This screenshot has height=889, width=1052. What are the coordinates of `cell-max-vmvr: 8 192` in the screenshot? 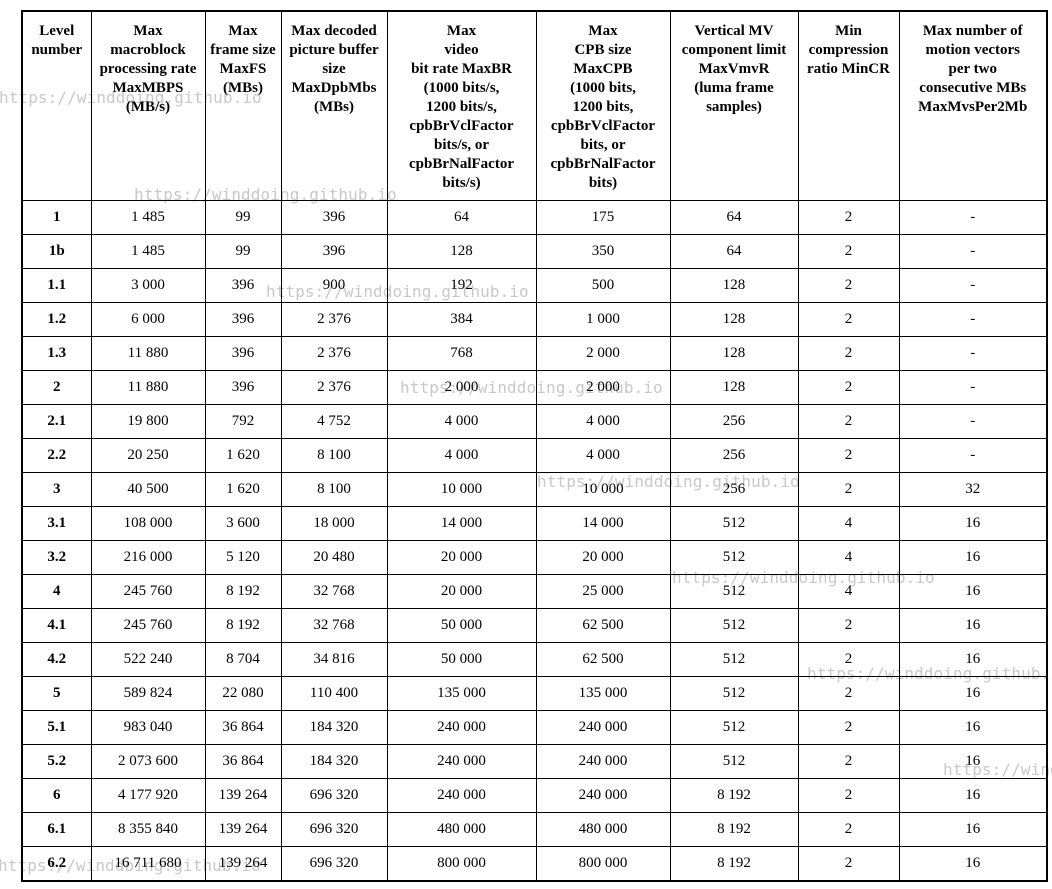 It's located at (734, 864).